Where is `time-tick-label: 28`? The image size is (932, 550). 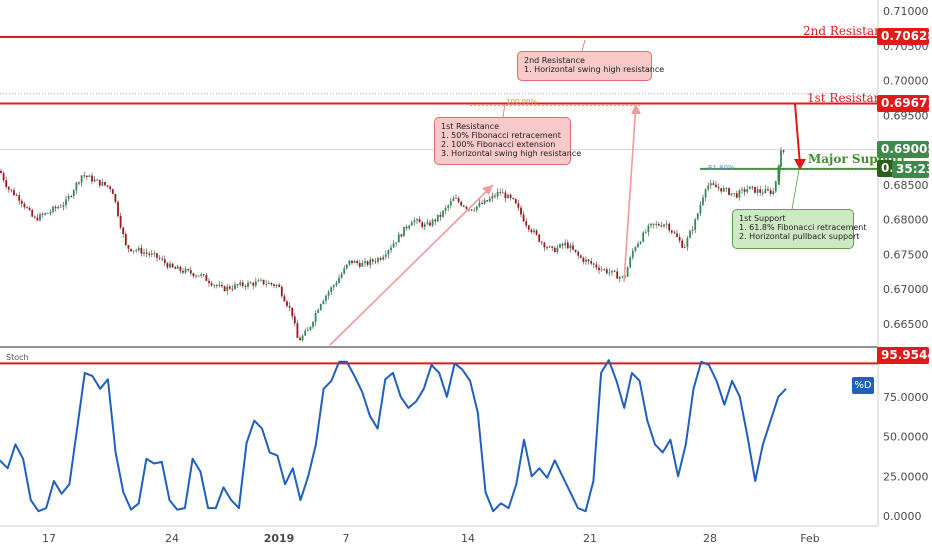
time-tick-label: 28 is located at coordinates (710, 538).